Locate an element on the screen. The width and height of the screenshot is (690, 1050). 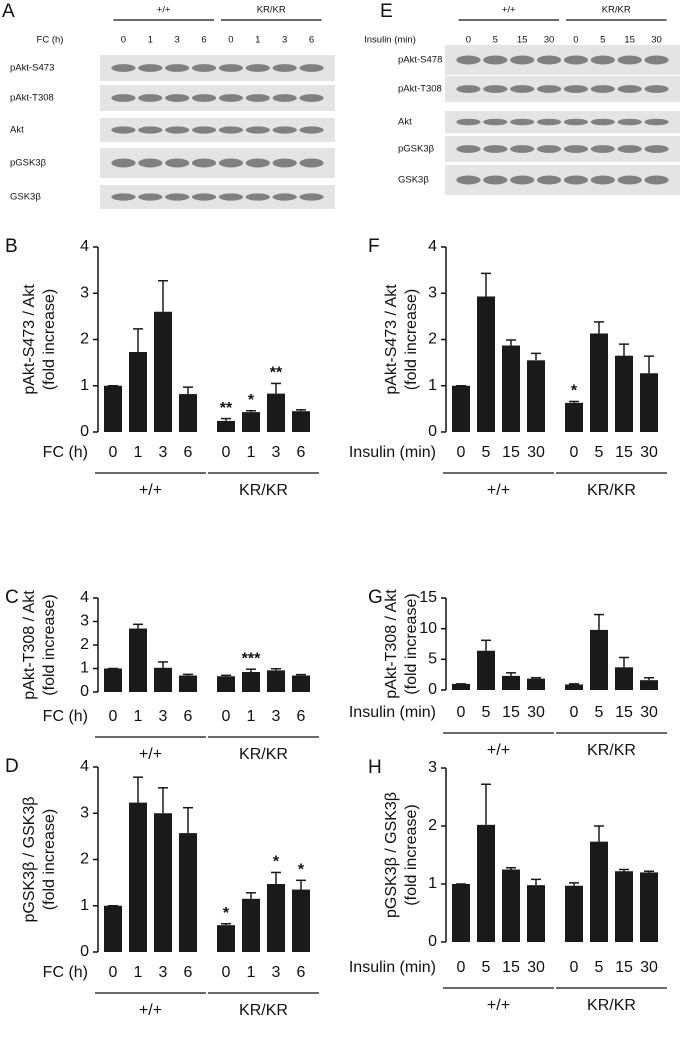
panel-letter: D is located at coordinates (12, 766).